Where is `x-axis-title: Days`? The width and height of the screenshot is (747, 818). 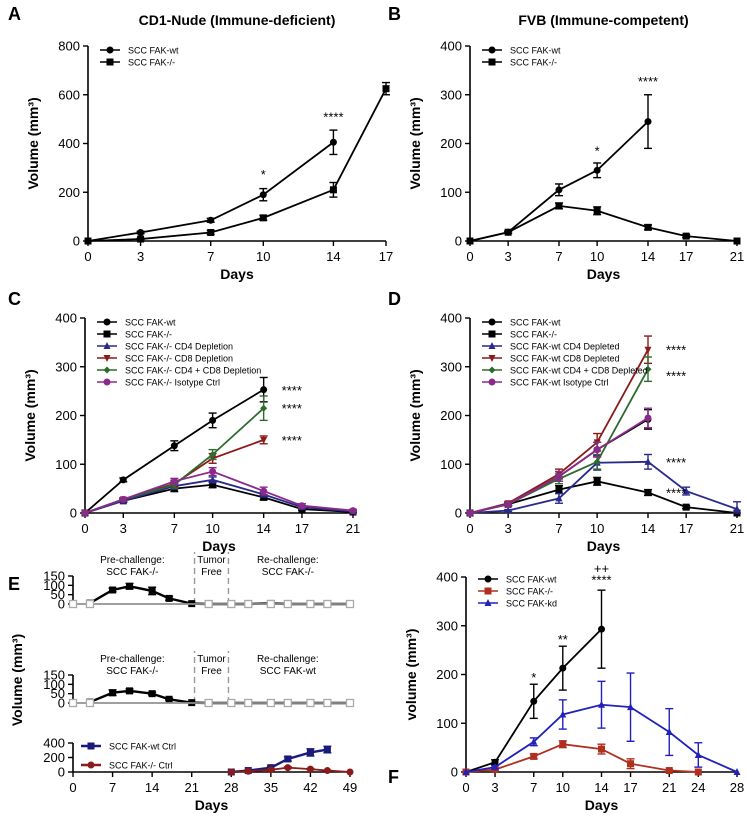 x-axis-title: Days is located at coordinates (212, 805).